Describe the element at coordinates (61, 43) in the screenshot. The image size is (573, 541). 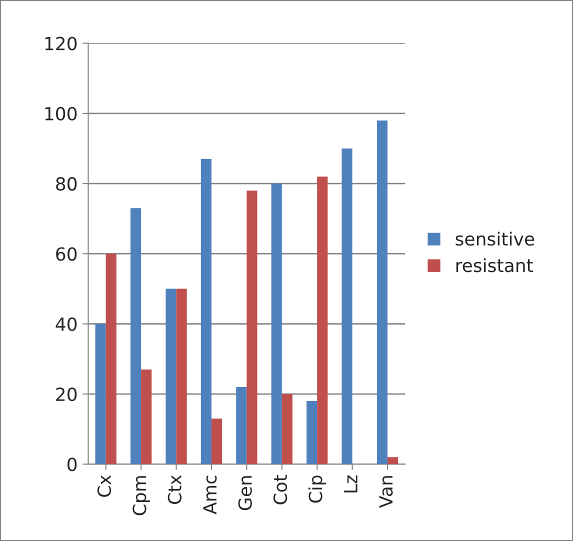
I see `y-tick-label: 120` at that location.